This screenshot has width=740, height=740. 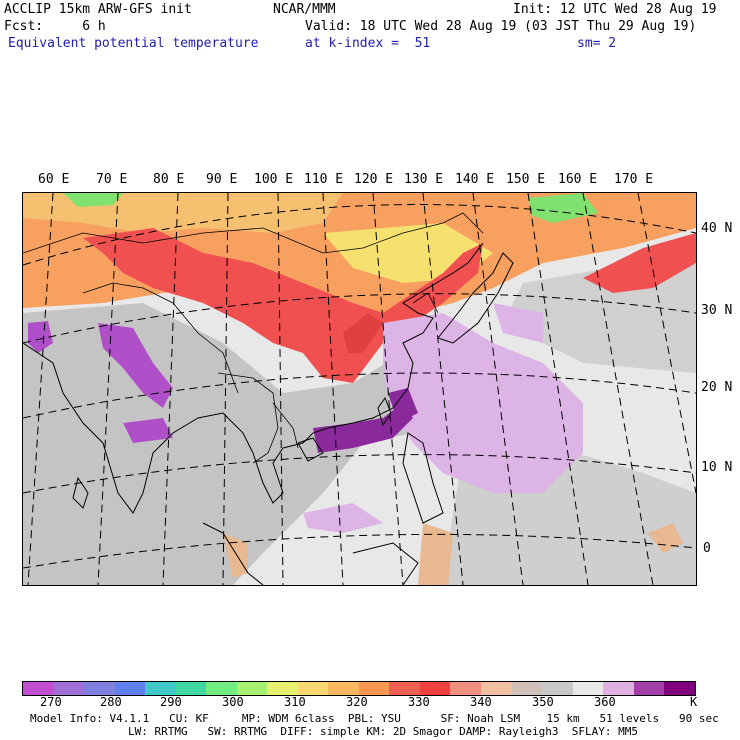 I want to click on colorbar-tick: 350, so click(x=543, y=702).